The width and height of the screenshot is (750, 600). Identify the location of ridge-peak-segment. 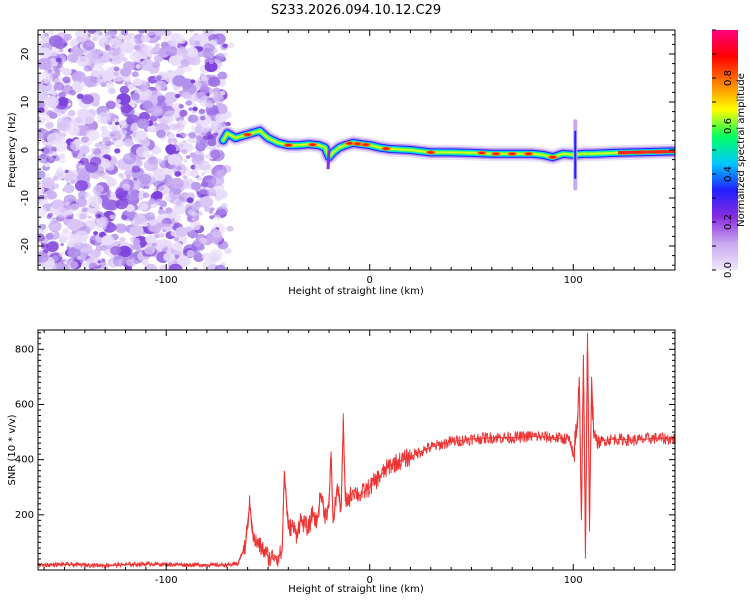
(646, 152).